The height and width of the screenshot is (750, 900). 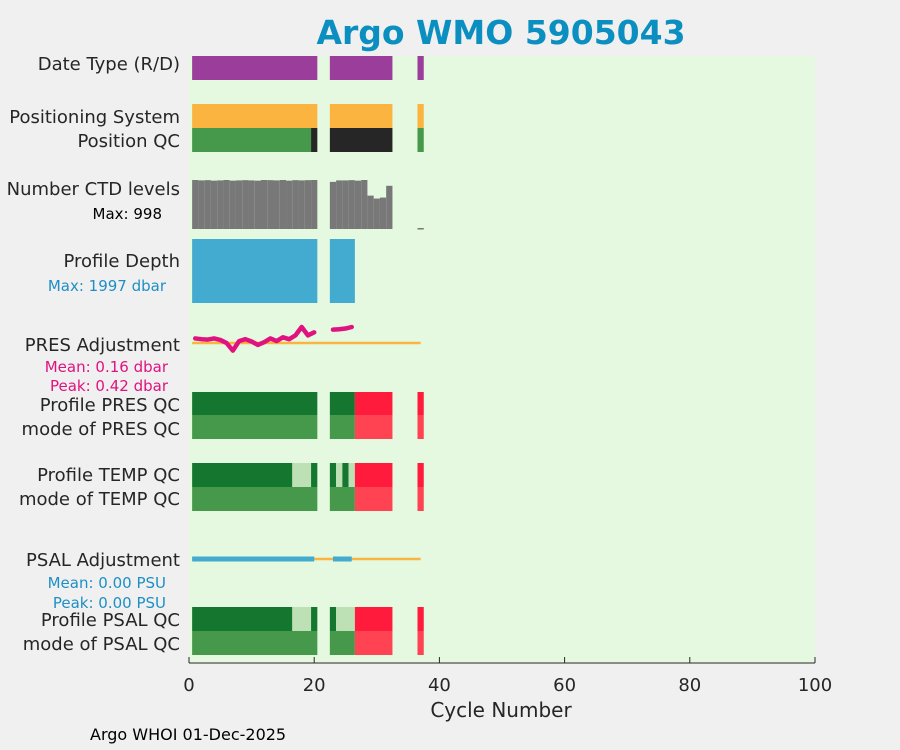 What do you see at coordinates (93, 189) in the screenshot?
I see `label-ctd-levels: Number CTD levels` at bounding box center [93, 189].